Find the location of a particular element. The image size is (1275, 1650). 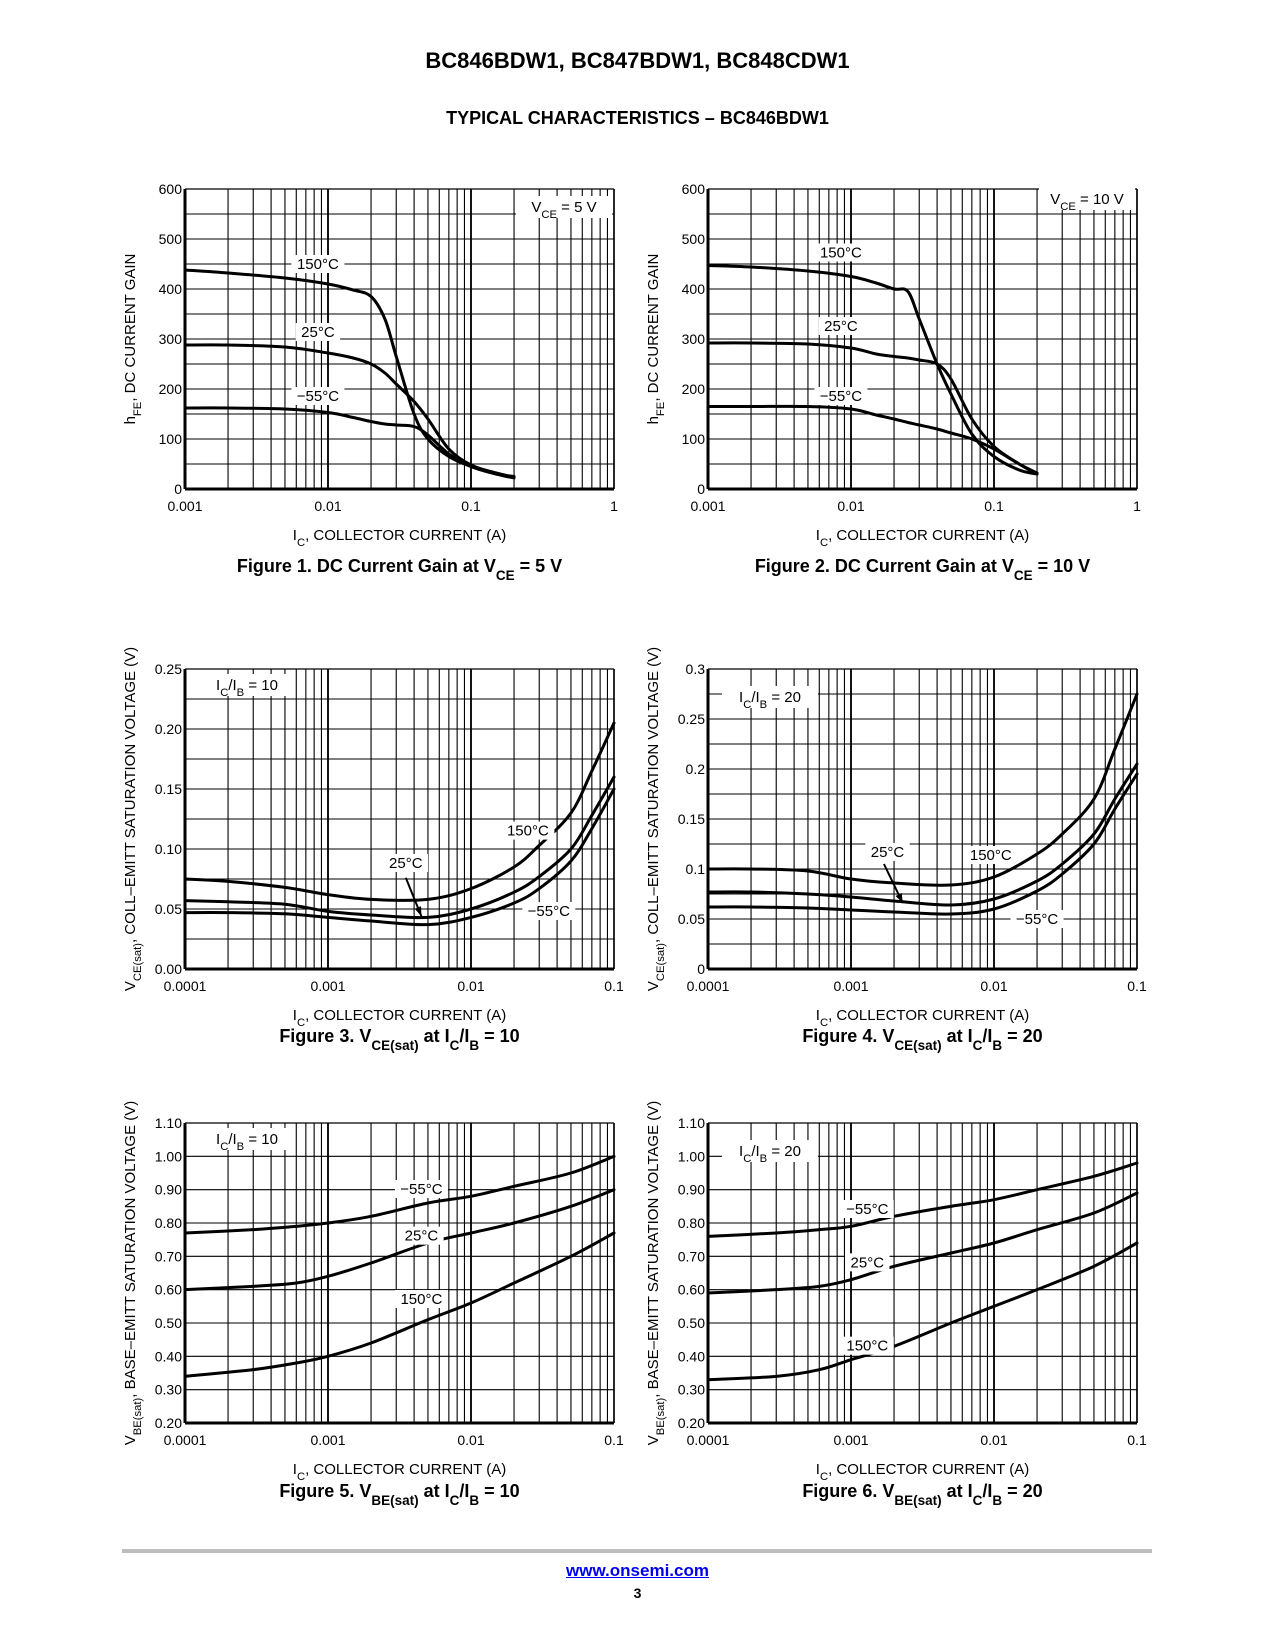

y-tick-label: 0.50 is located at coordinates (691, 1323).